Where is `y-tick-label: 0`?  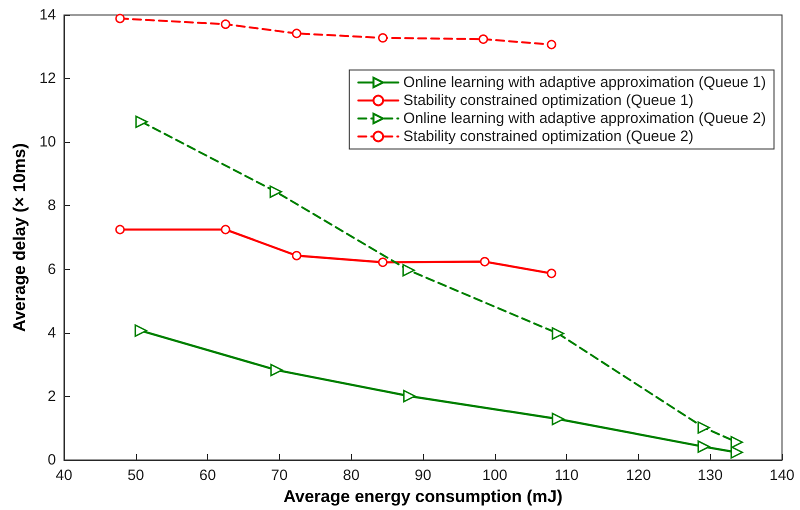
y-tick-label: 0 is located at coordinates (52, 460).